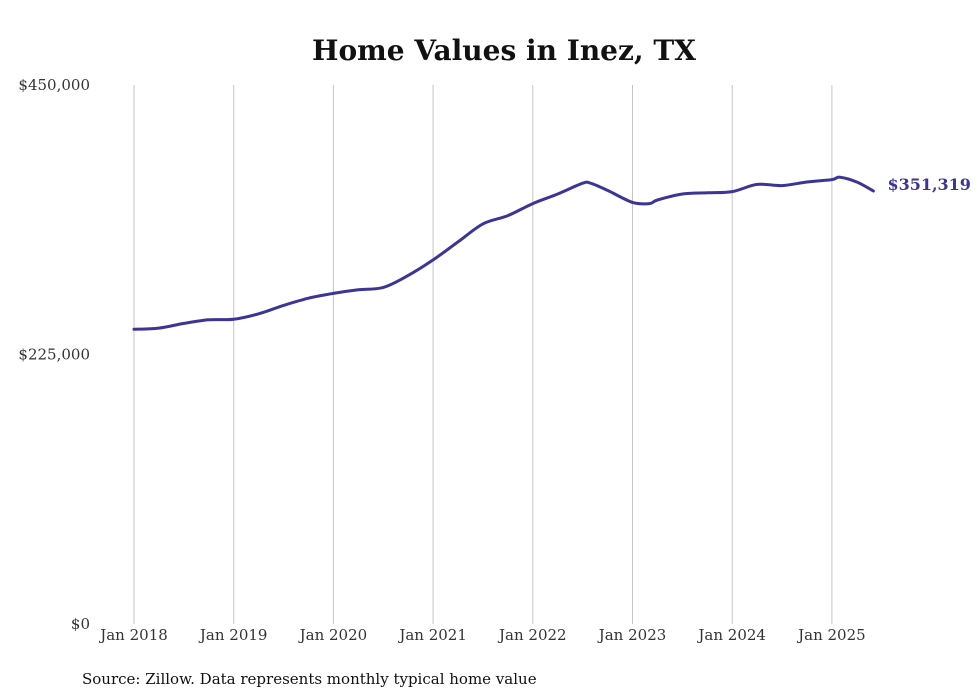 The image size is (980, 699). What do you see at coordinates (731, 635) in the screenshot?
I see `x-tick-label: Jan 2024` at bounding box center [731, 635].